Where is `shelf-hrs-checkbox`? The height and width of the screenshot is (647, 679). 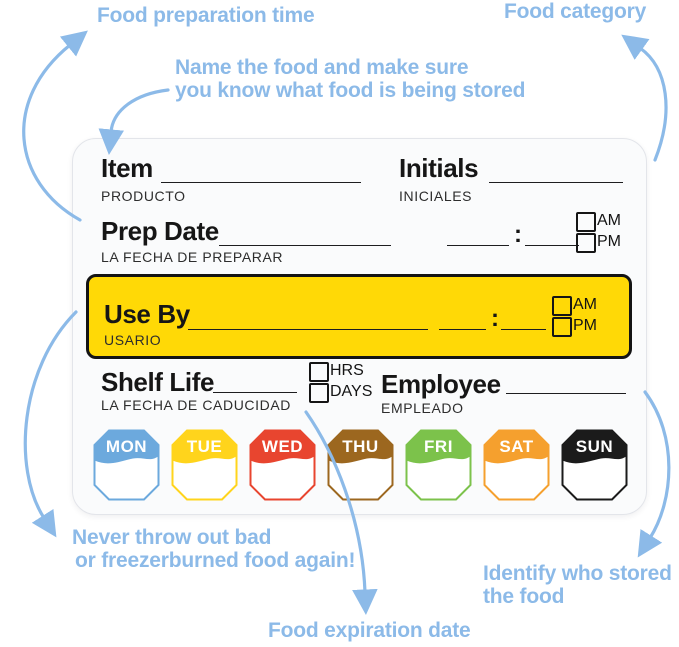 shelf-hrs-checkbox is located at coordinates (319, 372).